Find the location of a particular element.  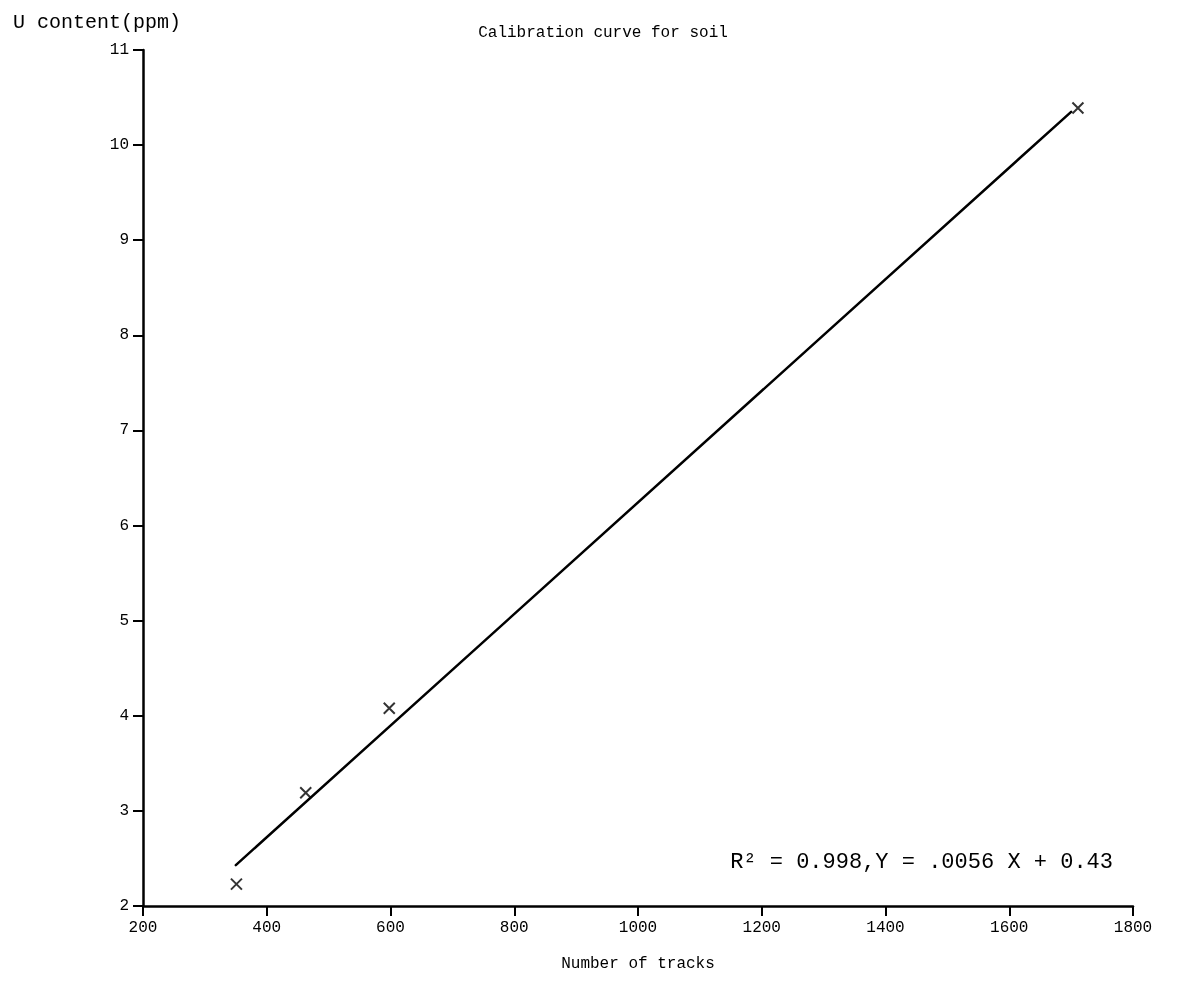

y-tick-label: 9 is located at coordinates (124, 240).